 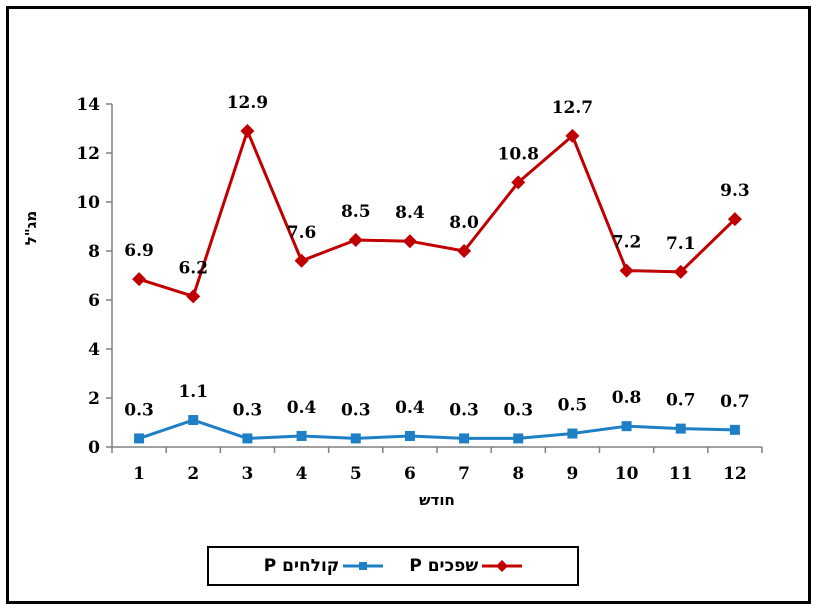 What do you see at coordinates (464, 223) in the screenshot?
I see `data-label: 8.0` at bounding box center [464, 223].